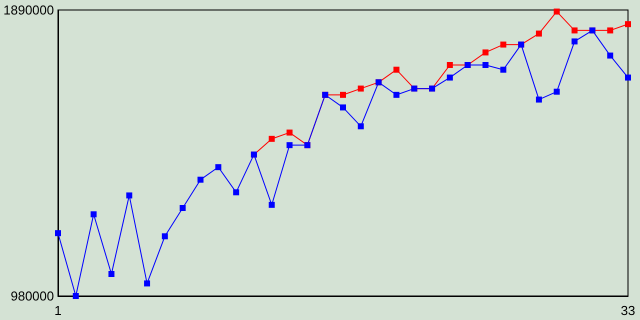 The height and width of the screenshot is (320, 640). What do you see at coordinates (28, 10) in the screenshot?
I see `y-tick-label: 1890000` at bounding box center [28, 10].